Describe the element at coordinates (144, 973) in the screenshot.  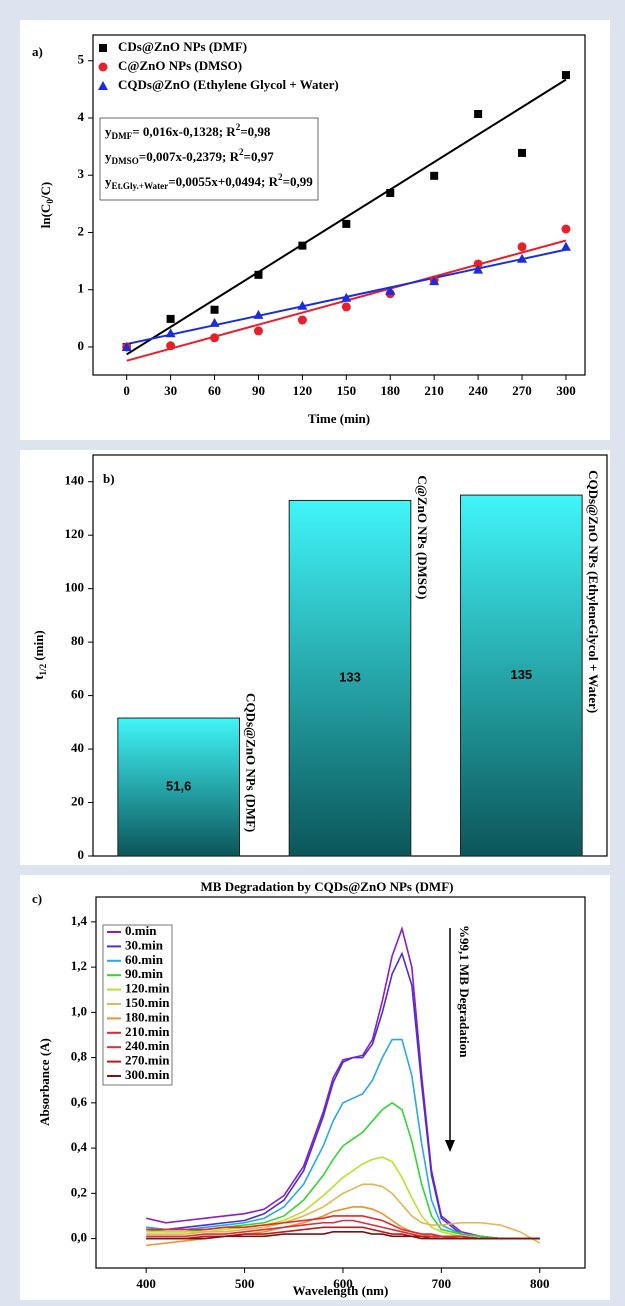
I see `legend-label: 90.min` at that location.